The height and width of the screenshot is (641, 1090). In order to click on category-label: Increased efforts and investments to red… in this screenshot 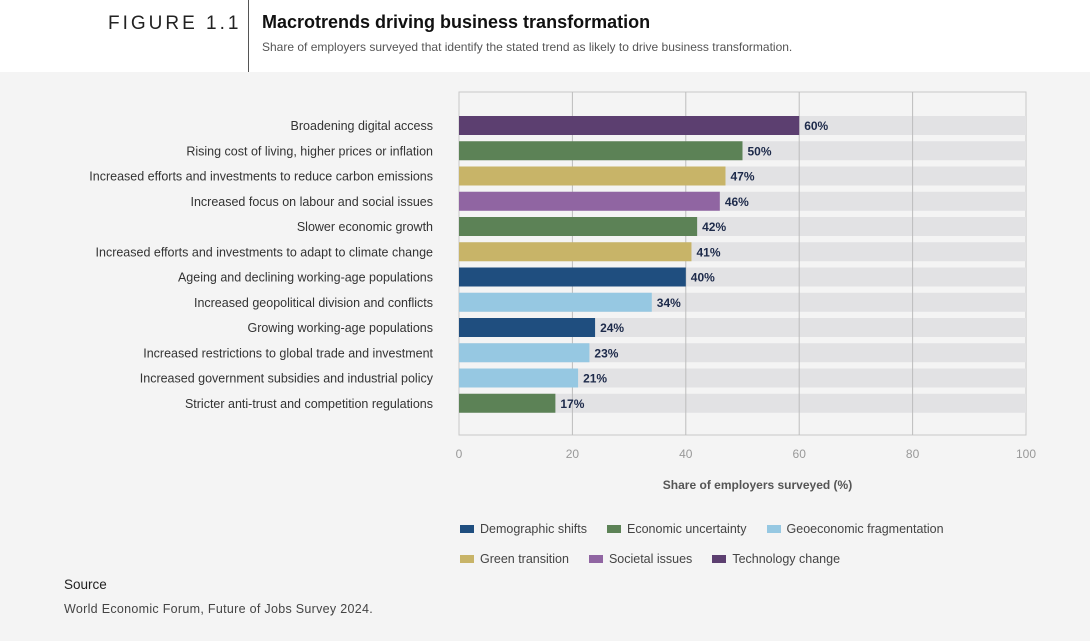, I will do `click(261, 177)`.